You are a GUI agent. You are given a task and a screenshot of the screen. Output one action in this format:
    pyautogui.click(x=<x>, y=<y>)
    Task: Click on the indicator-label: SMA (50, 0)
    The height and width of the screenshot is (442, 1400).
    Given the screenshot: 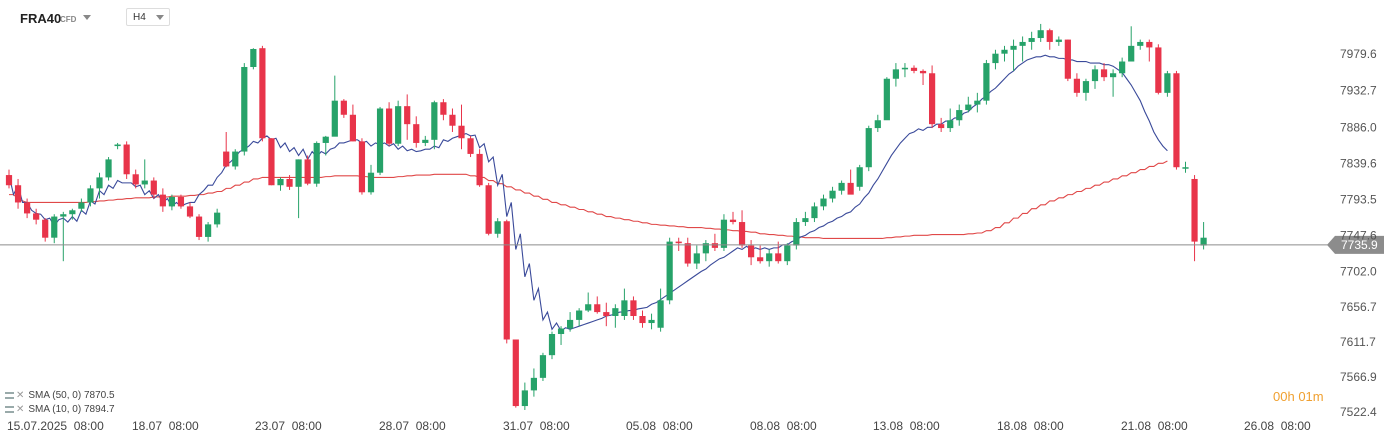 What is the action you would take?
    pyautogui.click(x=55, y=395)
    